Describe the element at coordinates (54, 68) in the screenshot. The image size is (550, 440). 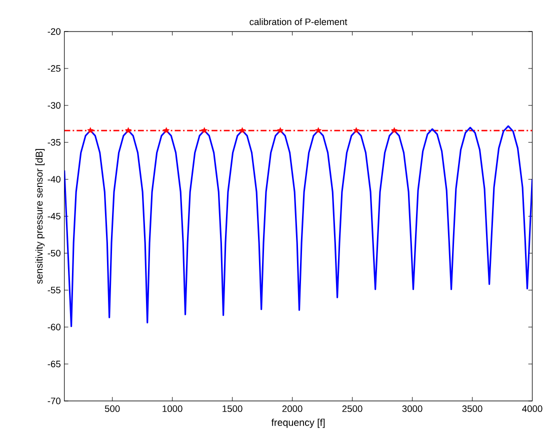
I see `y-tick-label: -25` at that location.